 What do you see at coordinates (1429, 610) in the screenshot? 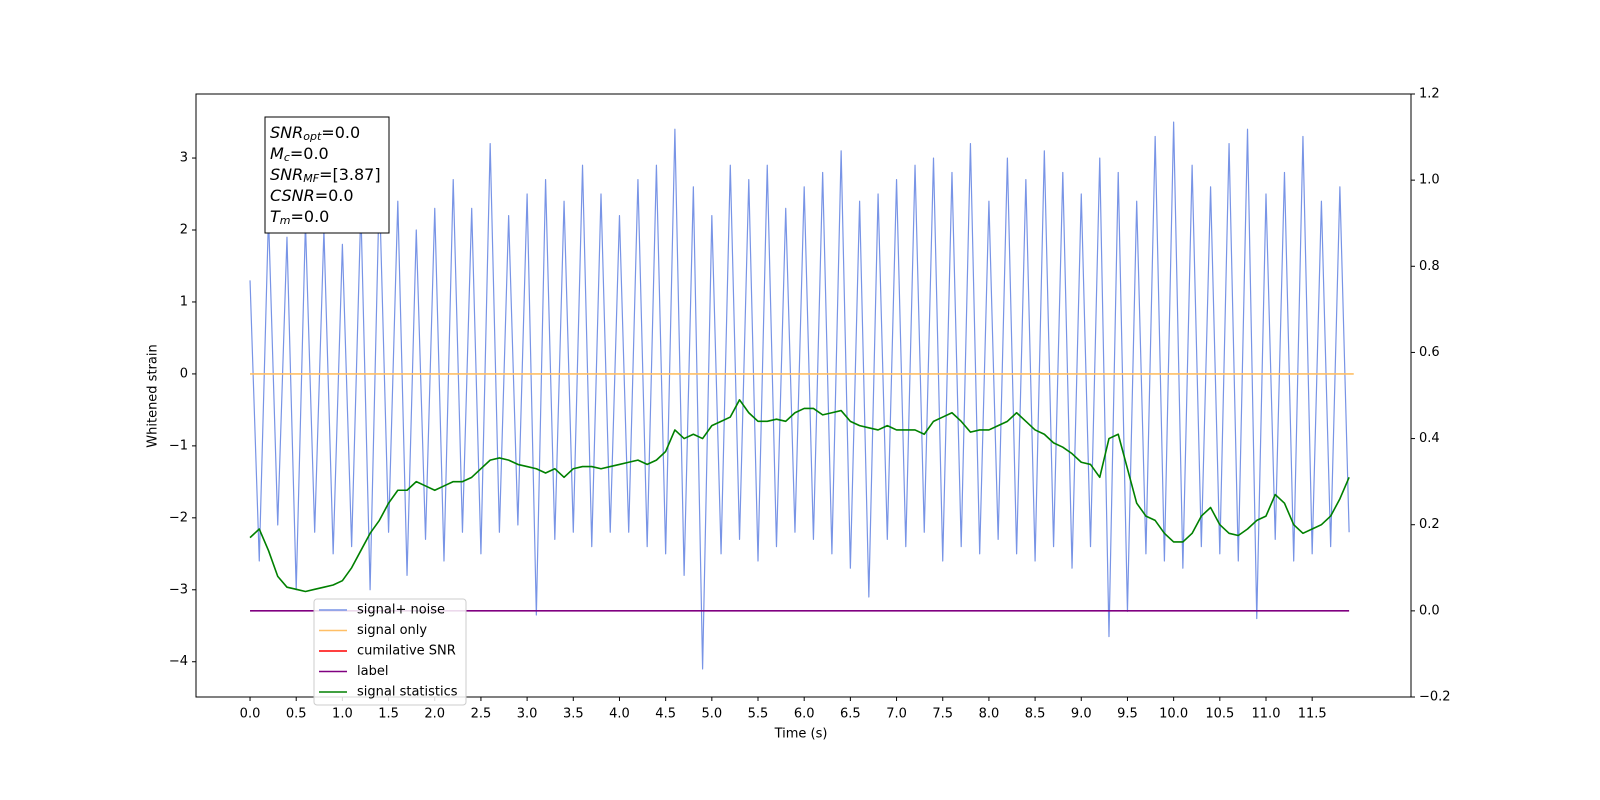
I see `y2-tick-label: 0.0` at bounding box center [1429, 610].